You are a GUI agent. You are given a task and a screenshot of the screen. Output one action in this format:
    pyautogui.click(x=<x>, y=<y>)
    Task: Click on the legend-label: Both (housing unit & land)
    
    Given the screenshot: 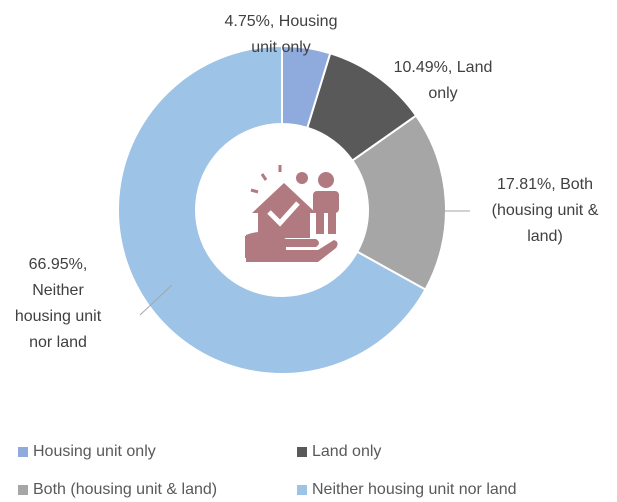 What is the action you would take?
    pyautogui.click(x=125, y=489)
    